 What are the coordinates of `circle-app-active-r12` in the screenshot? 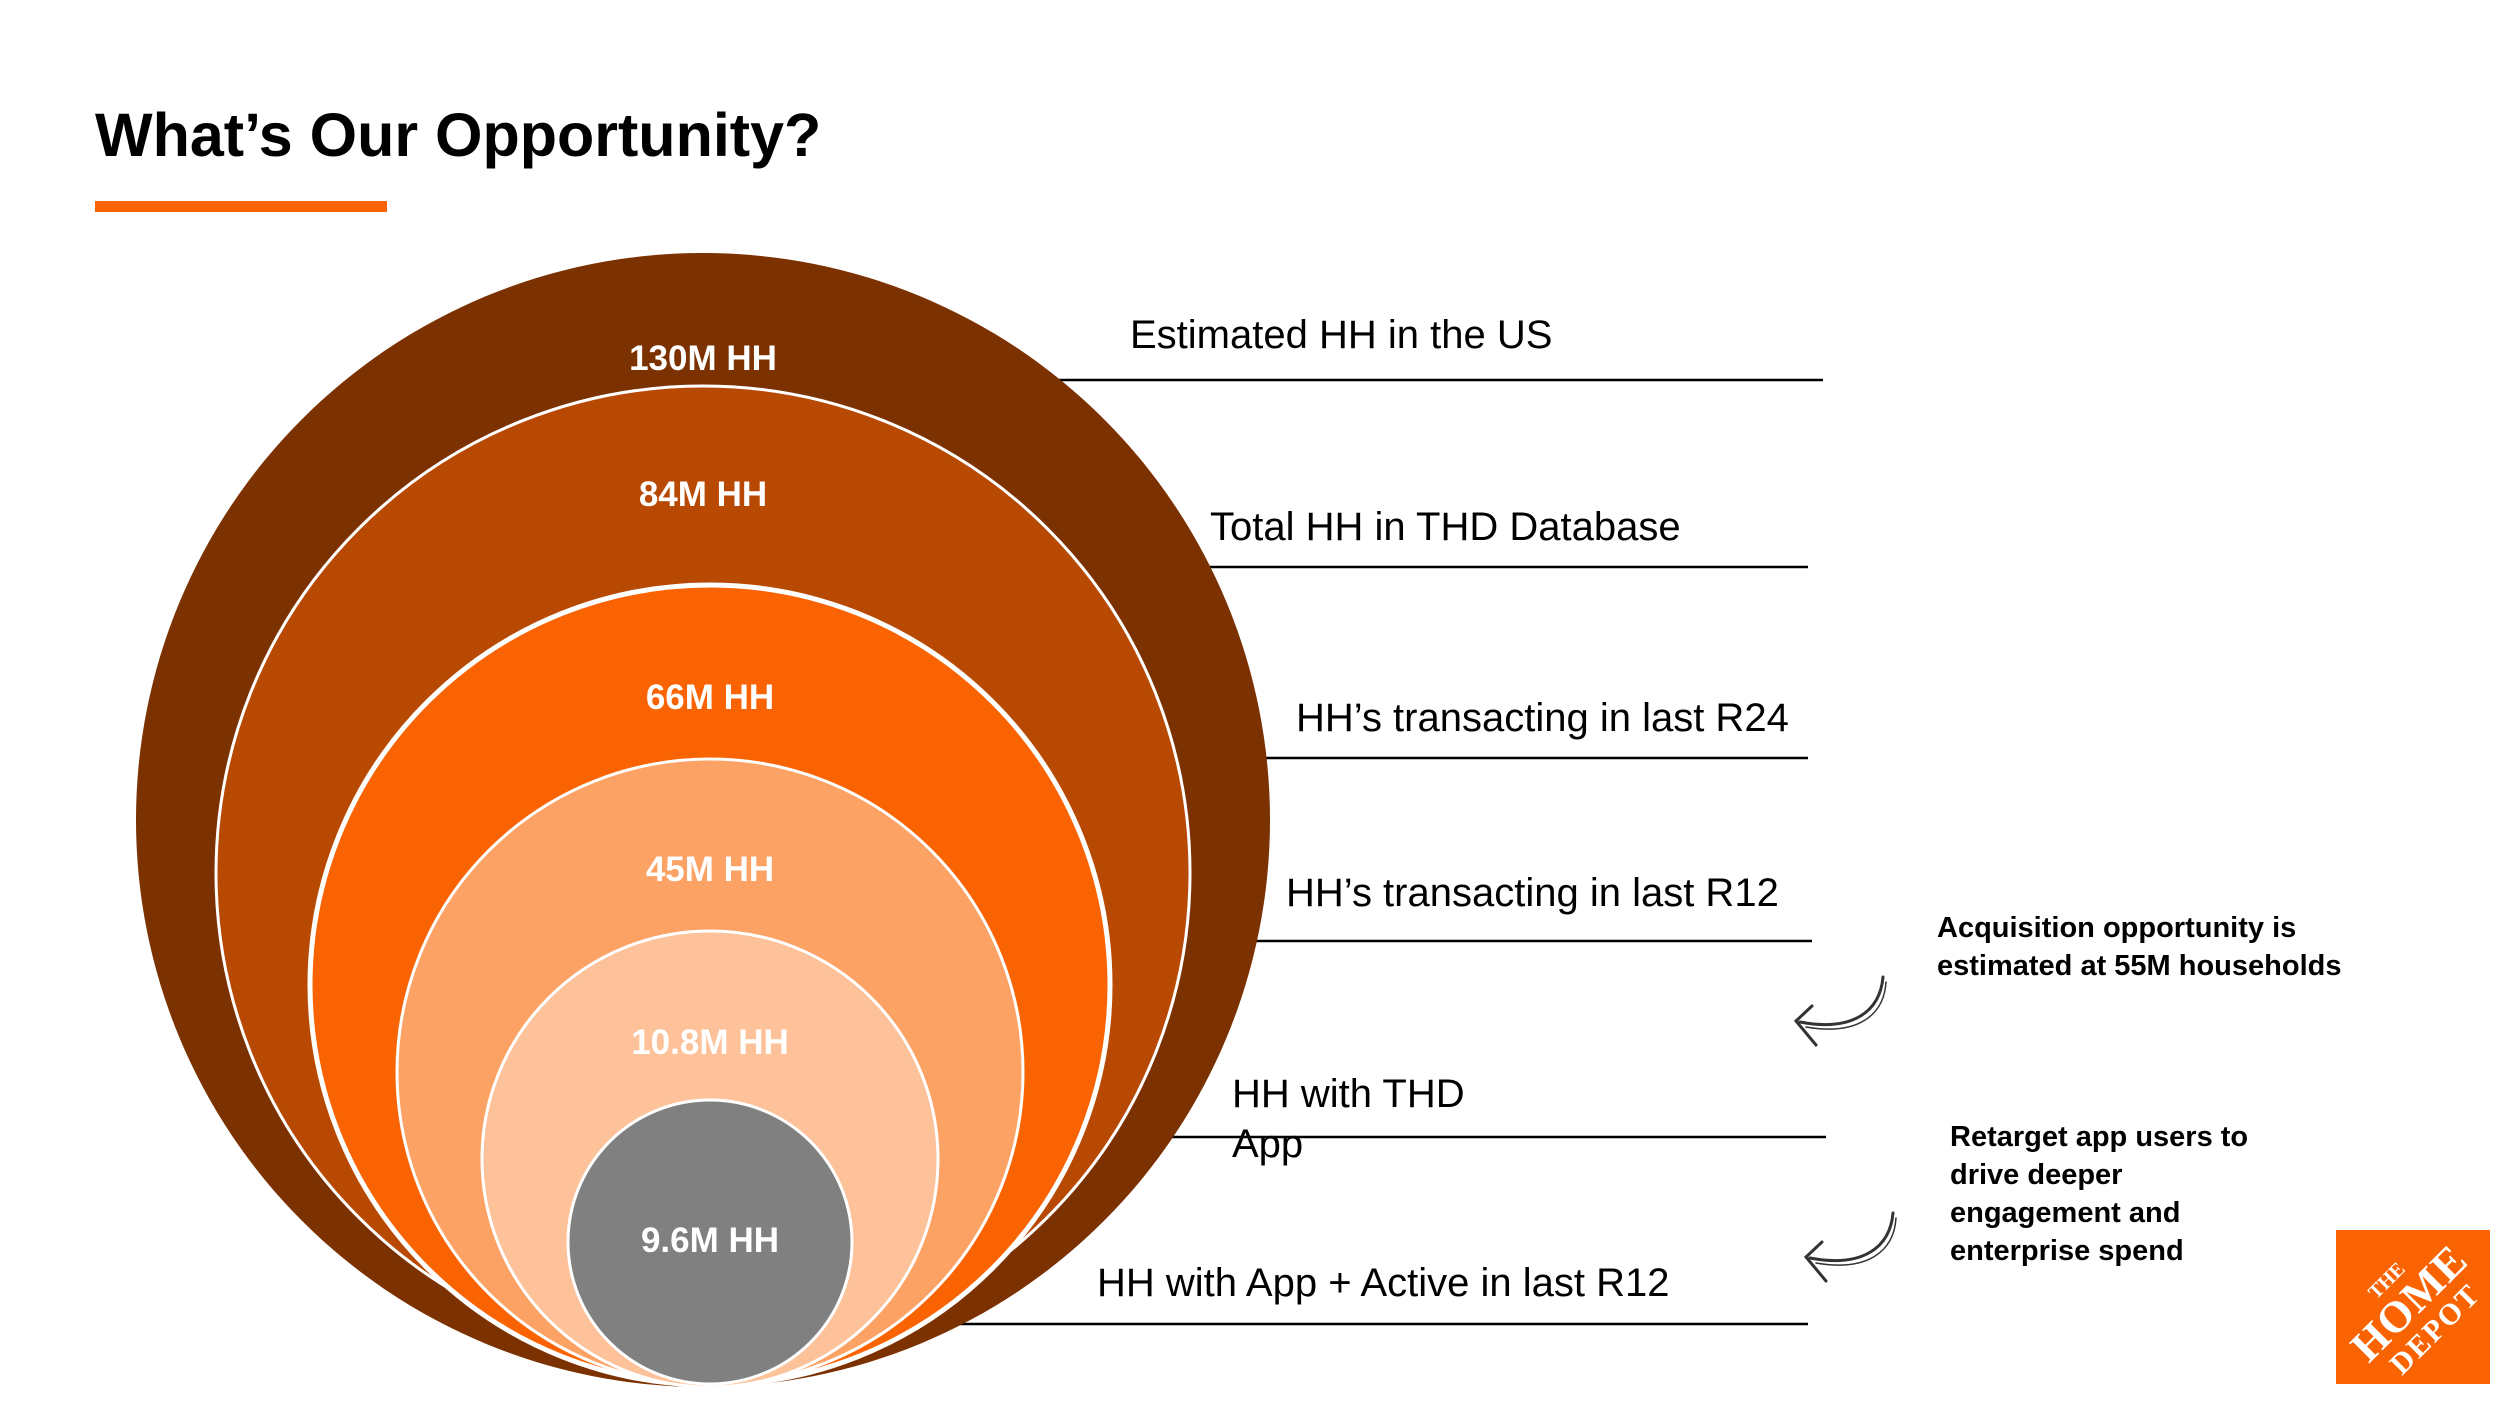 It's located at (710, 1242).